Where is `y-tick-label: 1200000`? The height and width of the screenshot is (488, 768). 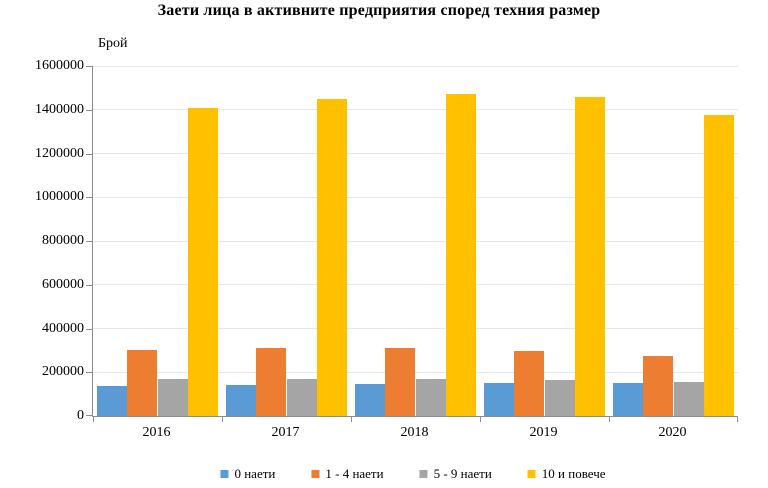
y-tick-label: 1200000 is located at coordinates (59, 153).